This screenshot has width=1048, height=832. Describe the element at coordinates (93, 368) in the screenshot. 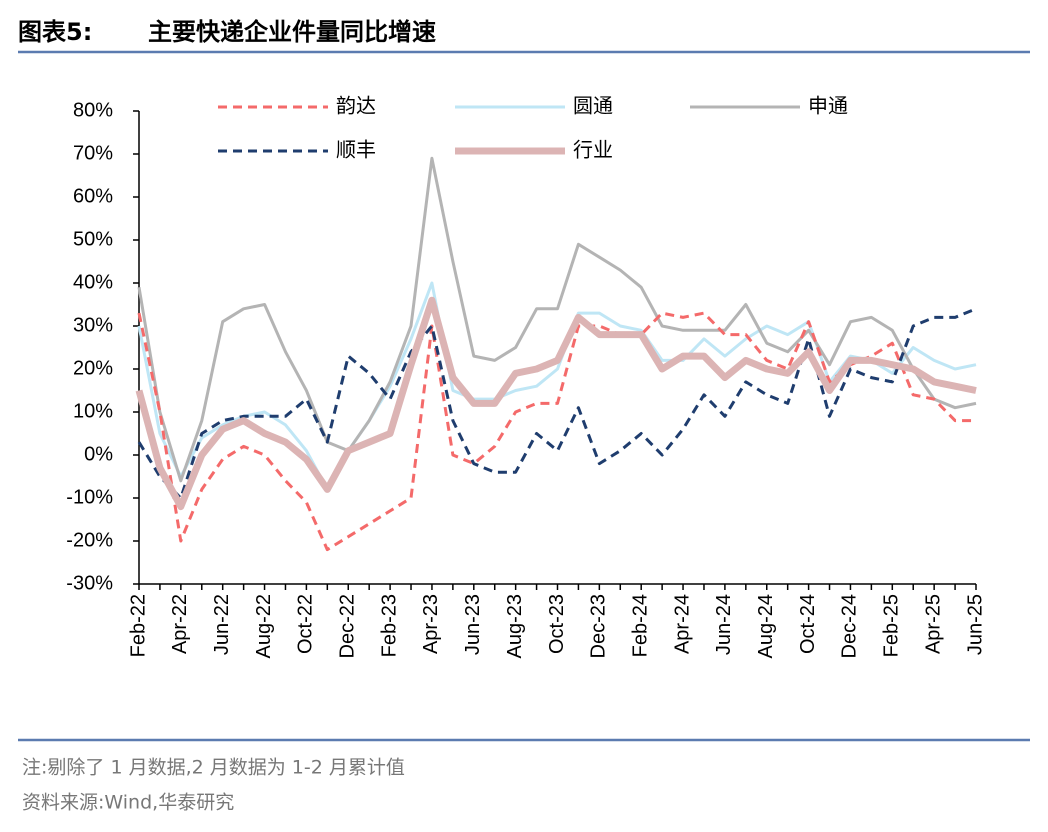

I see `y-tick-label: 20%` at that location.